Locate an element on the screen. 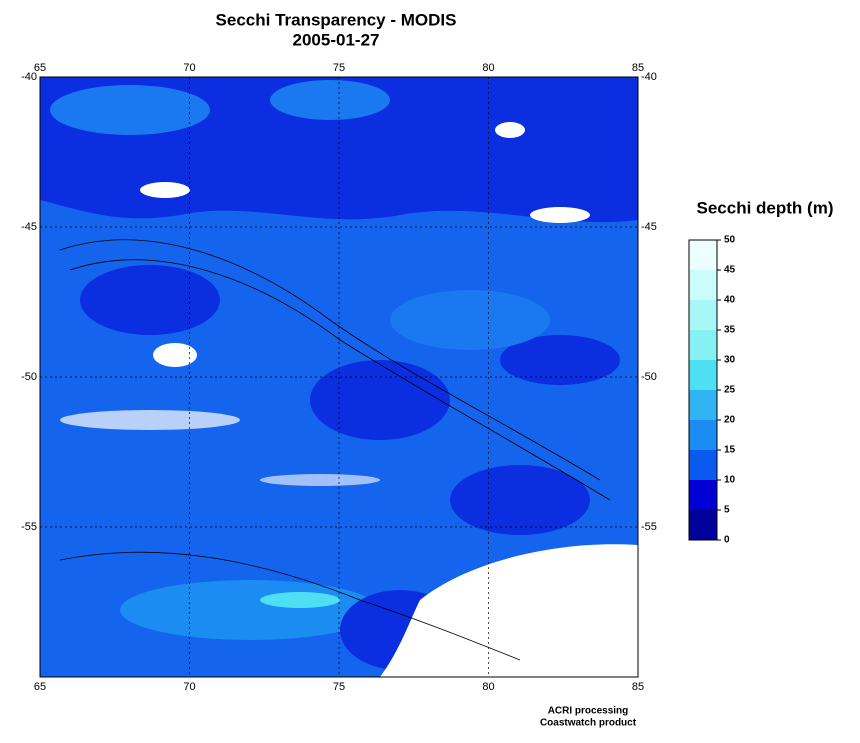 The height and width of the screenshot is (743, 860). colorbar-tick-label: 35 is located at coordinates (730, 330).